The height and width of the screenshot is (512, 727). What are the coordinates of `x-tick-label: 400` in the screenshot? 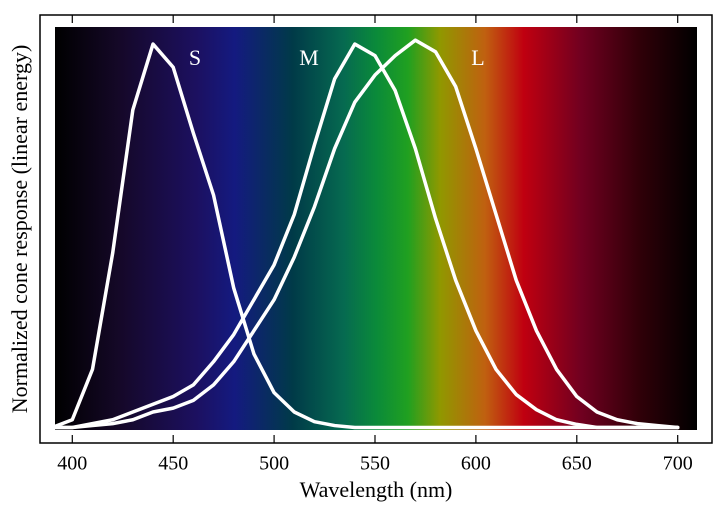 It's located at (72, 464).